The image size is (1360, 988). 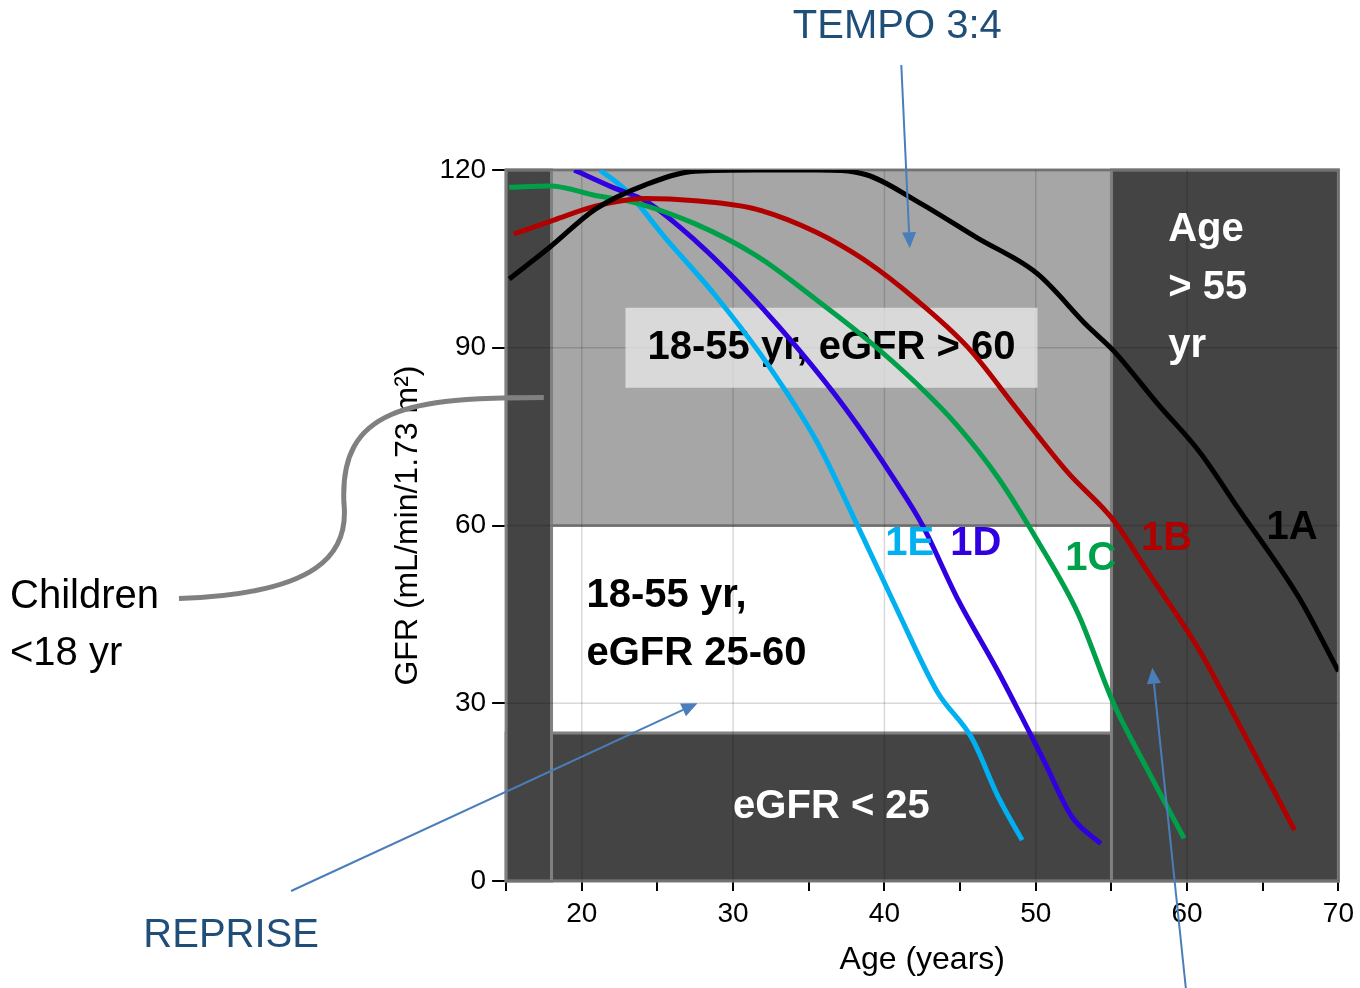 I want to click on band-label: Age > 55 yr, so click(x=1208, y=285).